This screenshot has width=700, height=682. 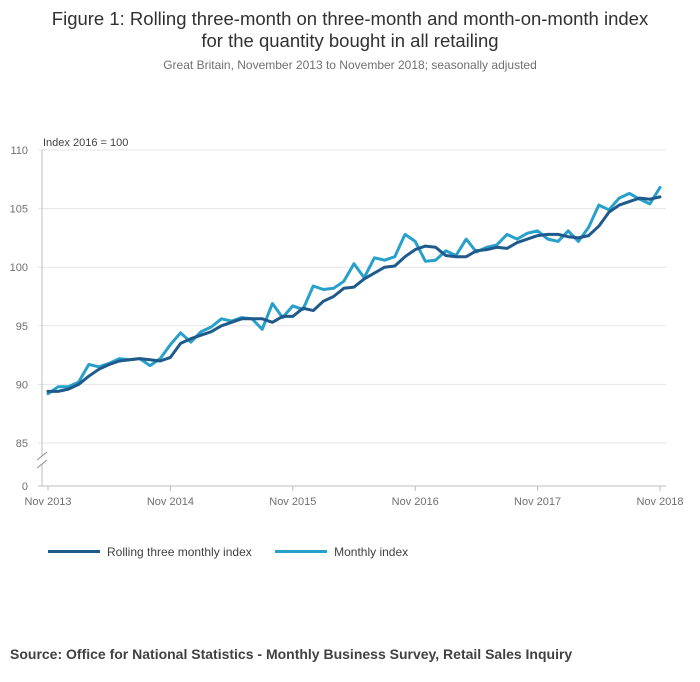 What do you see at coordinates (292, 502) in the screenshot?
I see `x-tick-label: Nov 2015` at bounding box center [292, 502].